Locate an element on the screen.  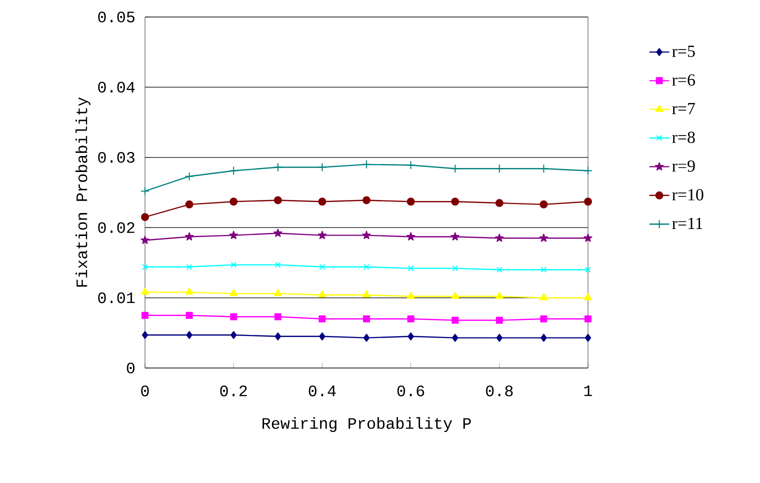
legend-label: r=6 is located at coordinates (683, 80).